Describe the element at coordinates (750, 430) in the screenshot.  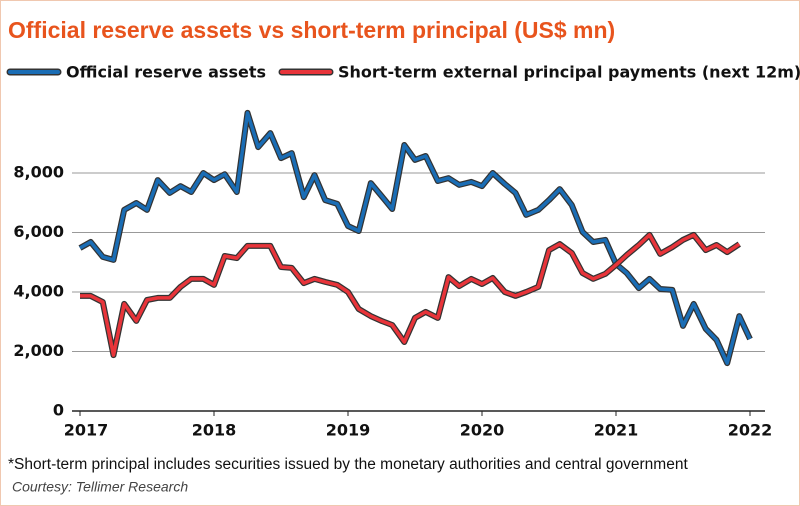
I see `x-tick-label: 2022` at that location.